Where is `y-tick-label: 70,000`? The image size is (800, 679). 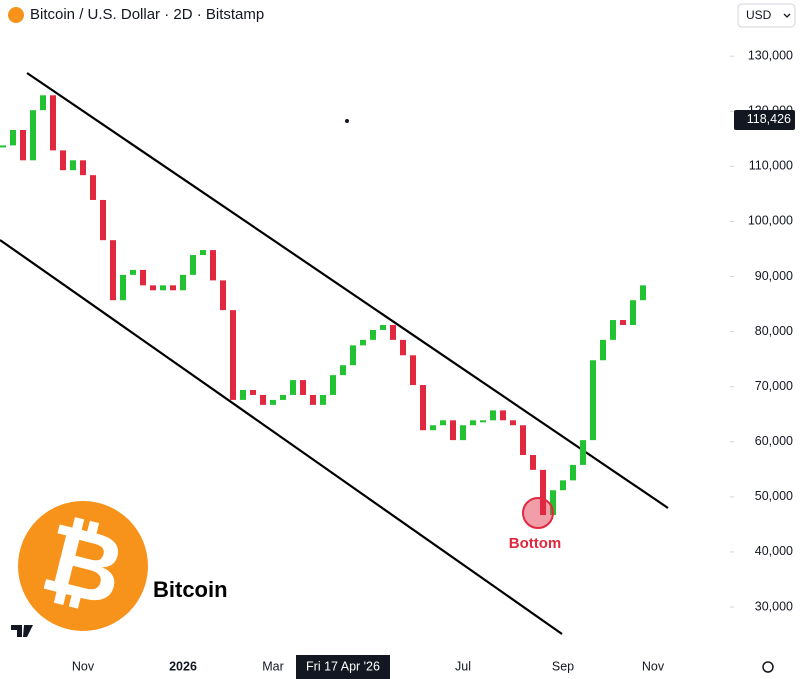 y-tick-label: 70,000 is located at coordinates (774, 386).